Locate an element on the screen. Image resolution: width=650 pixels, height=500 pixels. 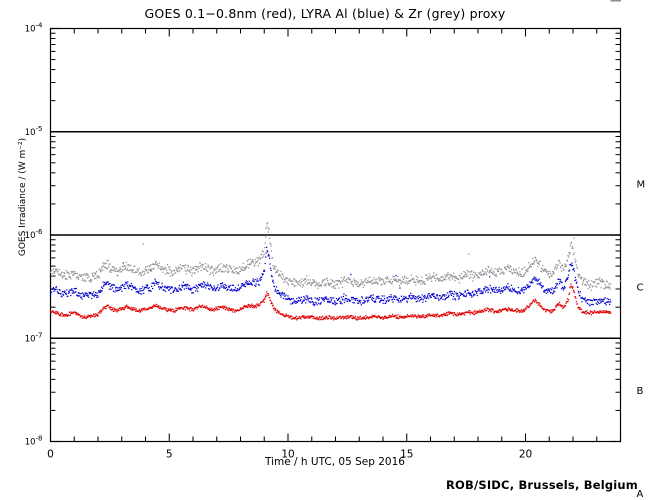
flare-class-label-c: C is located at coordinates (640, 288).